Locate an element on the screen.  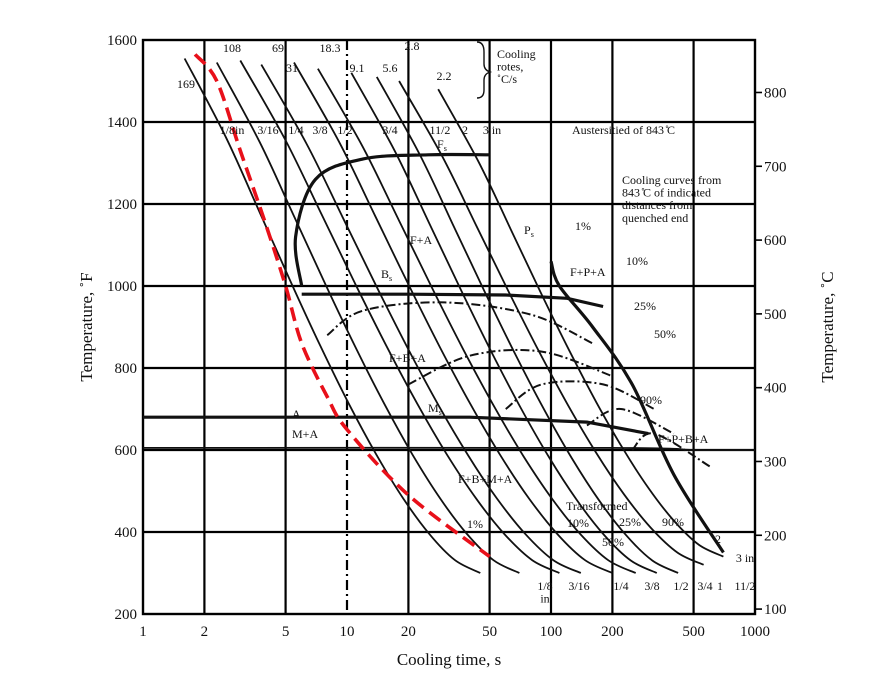
cooling-rate-label: 2.8 is located at coordinates (412, 46).